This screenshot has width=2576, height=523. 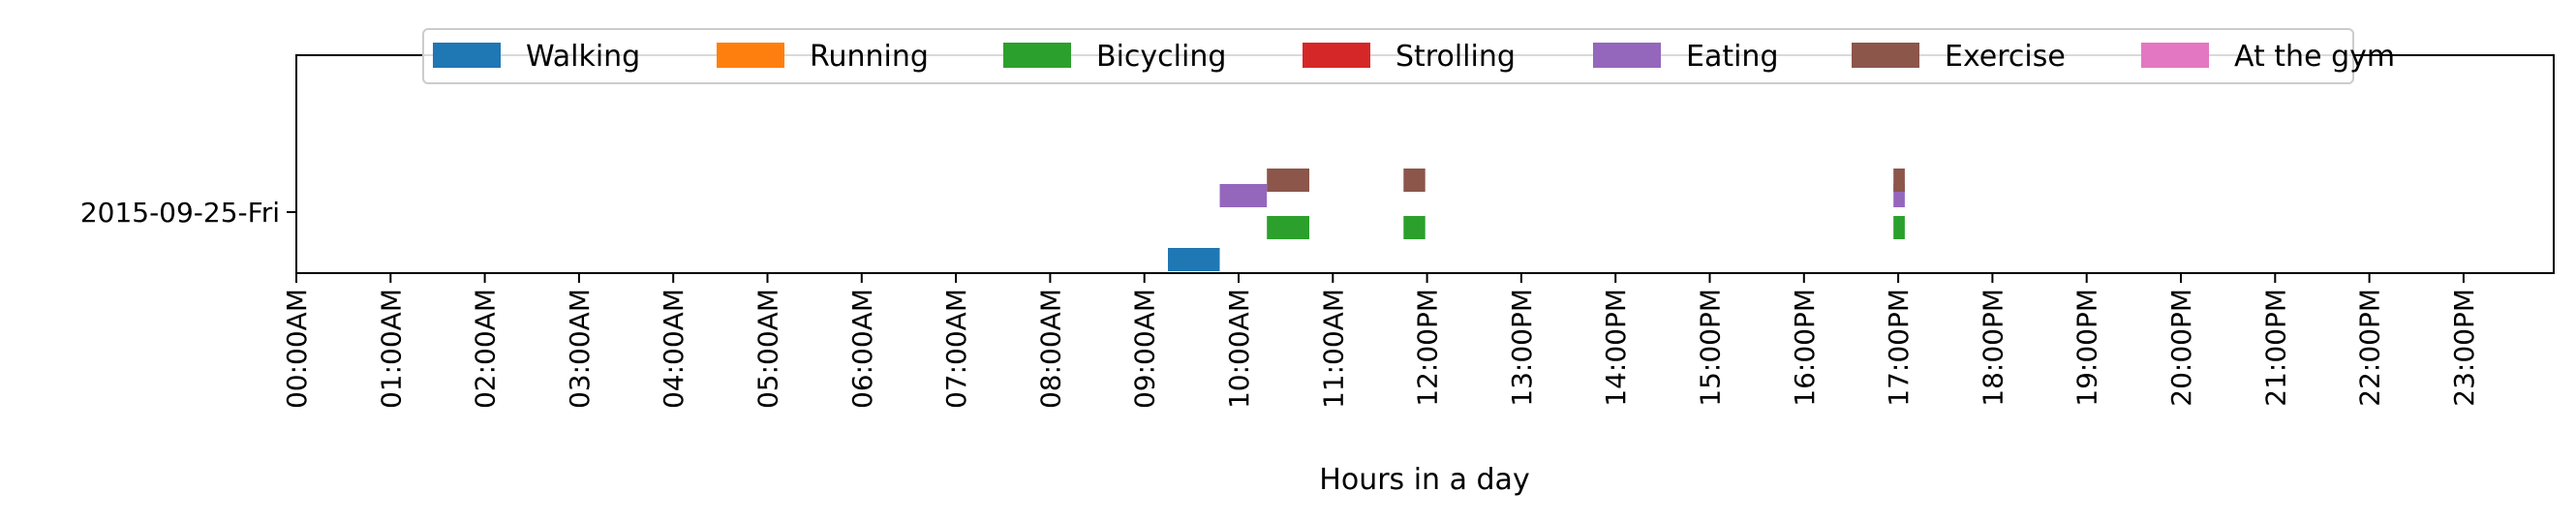 I want to click on legend-label-running: Running, so click(x=869, y=57).